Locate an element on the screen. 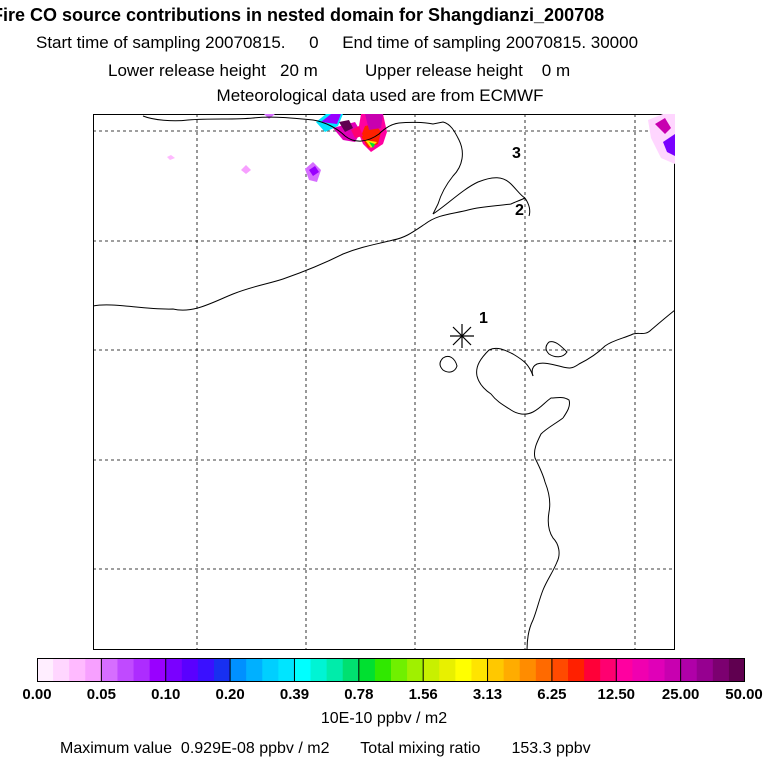  color-scale-tick-label: 6.25 is located at coordinates (552, 694).